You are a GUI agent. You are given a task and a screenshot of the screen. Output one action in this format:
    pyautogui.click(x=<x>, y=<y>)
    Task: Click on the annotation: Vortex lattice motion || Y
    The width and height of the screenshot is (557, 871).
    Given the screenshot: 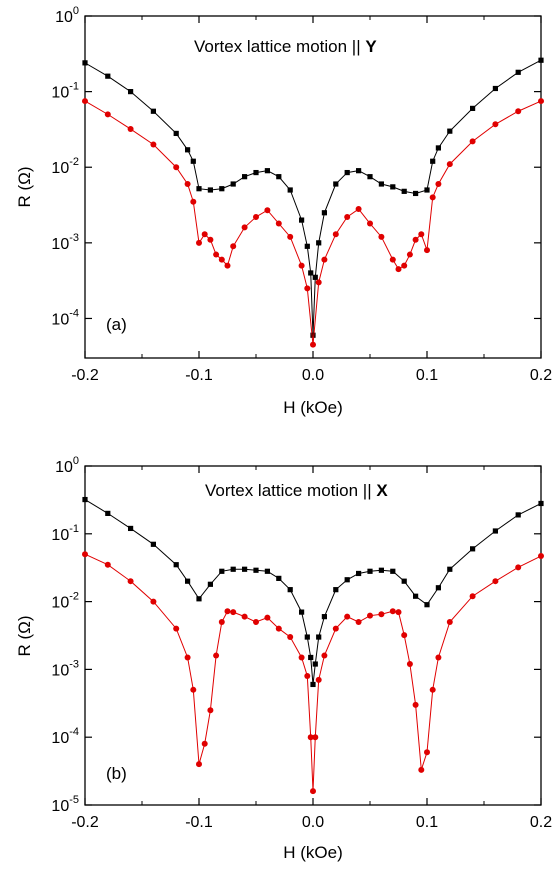 What is the action you would take?
    pyautogui.click(x=285, y=46)
    